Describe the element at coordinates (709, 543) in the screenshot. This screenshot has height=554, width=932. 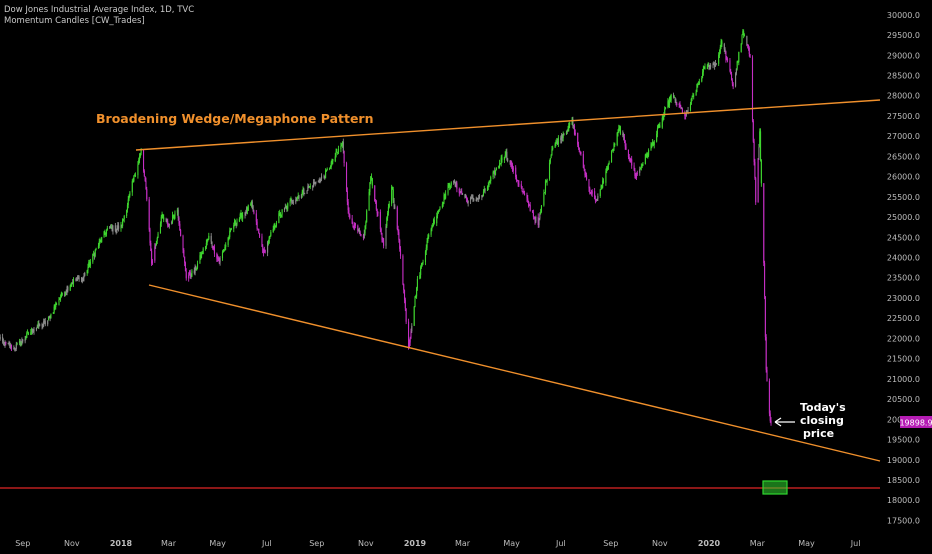
I see `x-tick-label: 2020` at that location.